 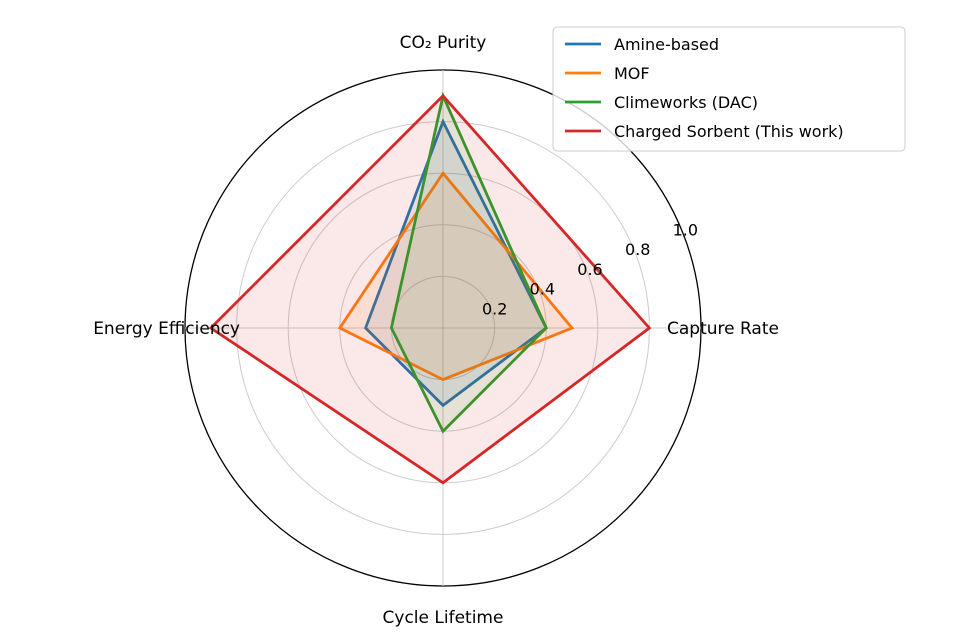 I want to click on legend-box, so click(x=729, y=89).